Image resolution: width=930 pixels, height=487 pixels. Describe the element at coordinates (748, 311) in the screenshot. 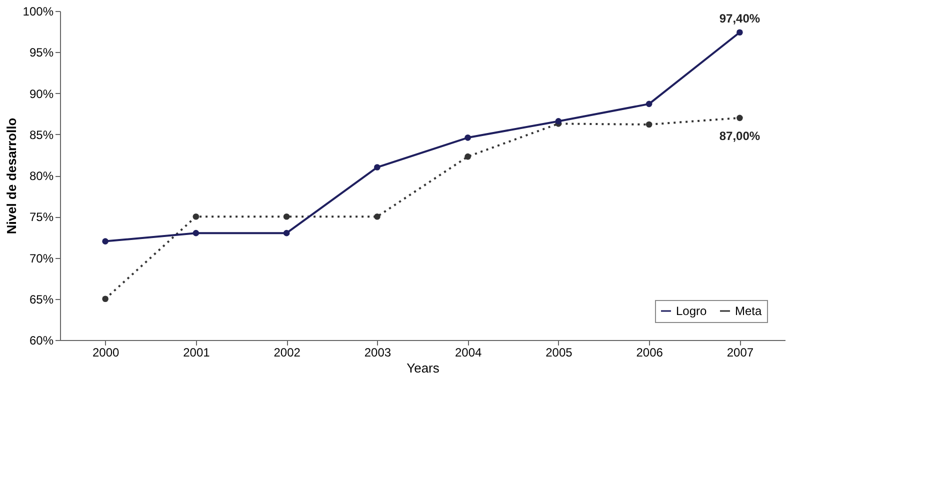

I see `legend-label: Meta` at that location.